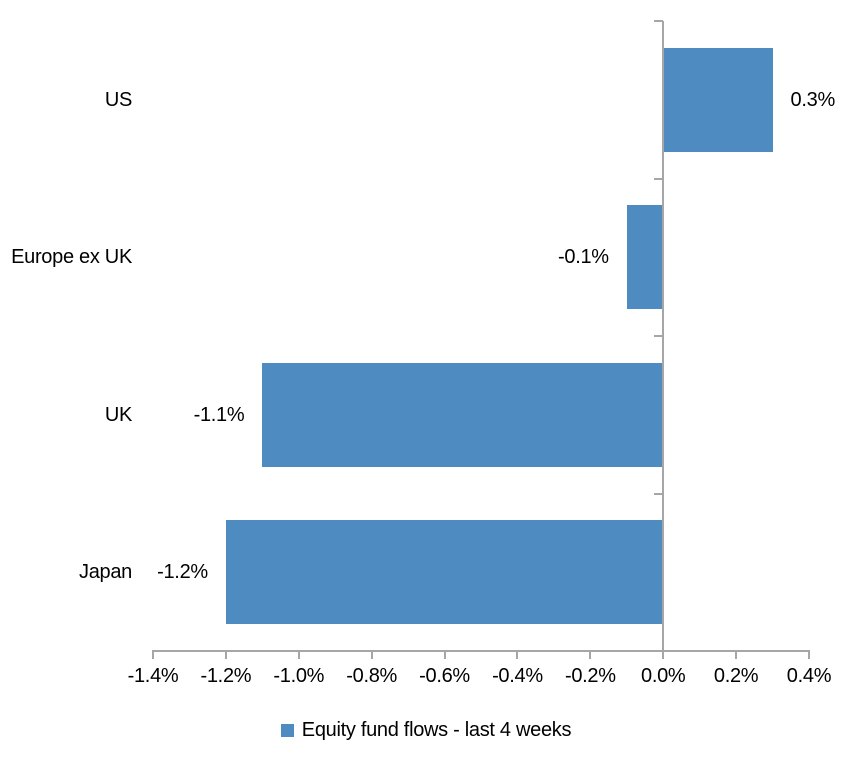 This screenshot has height=757, width=852. Describe the element at coordinates (590, 655) in the screenshot. I see `x-tick--0-2-` at that location.